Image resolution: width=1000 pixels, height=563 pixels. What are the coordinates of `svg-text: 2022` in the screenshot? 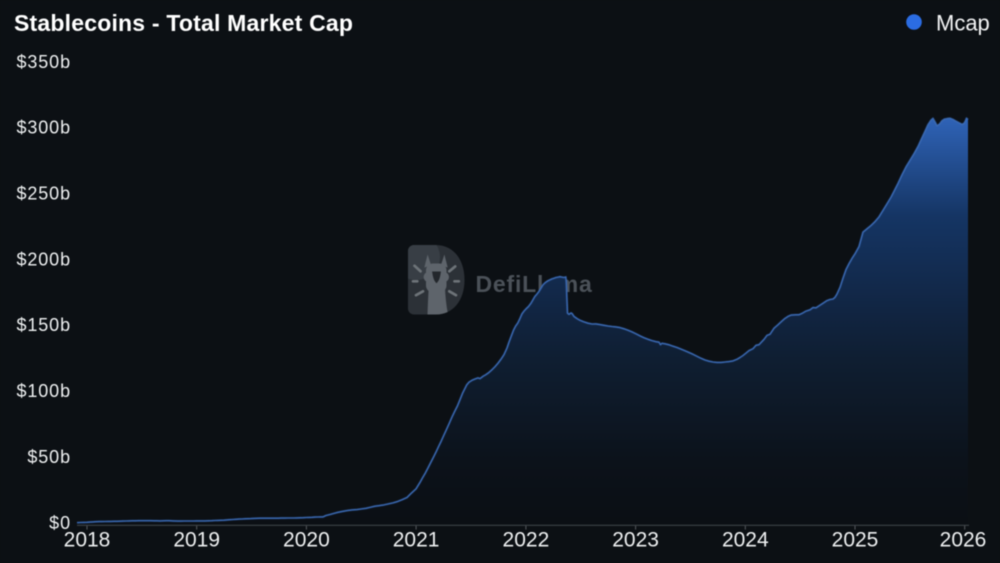 It's located at (526, 539).